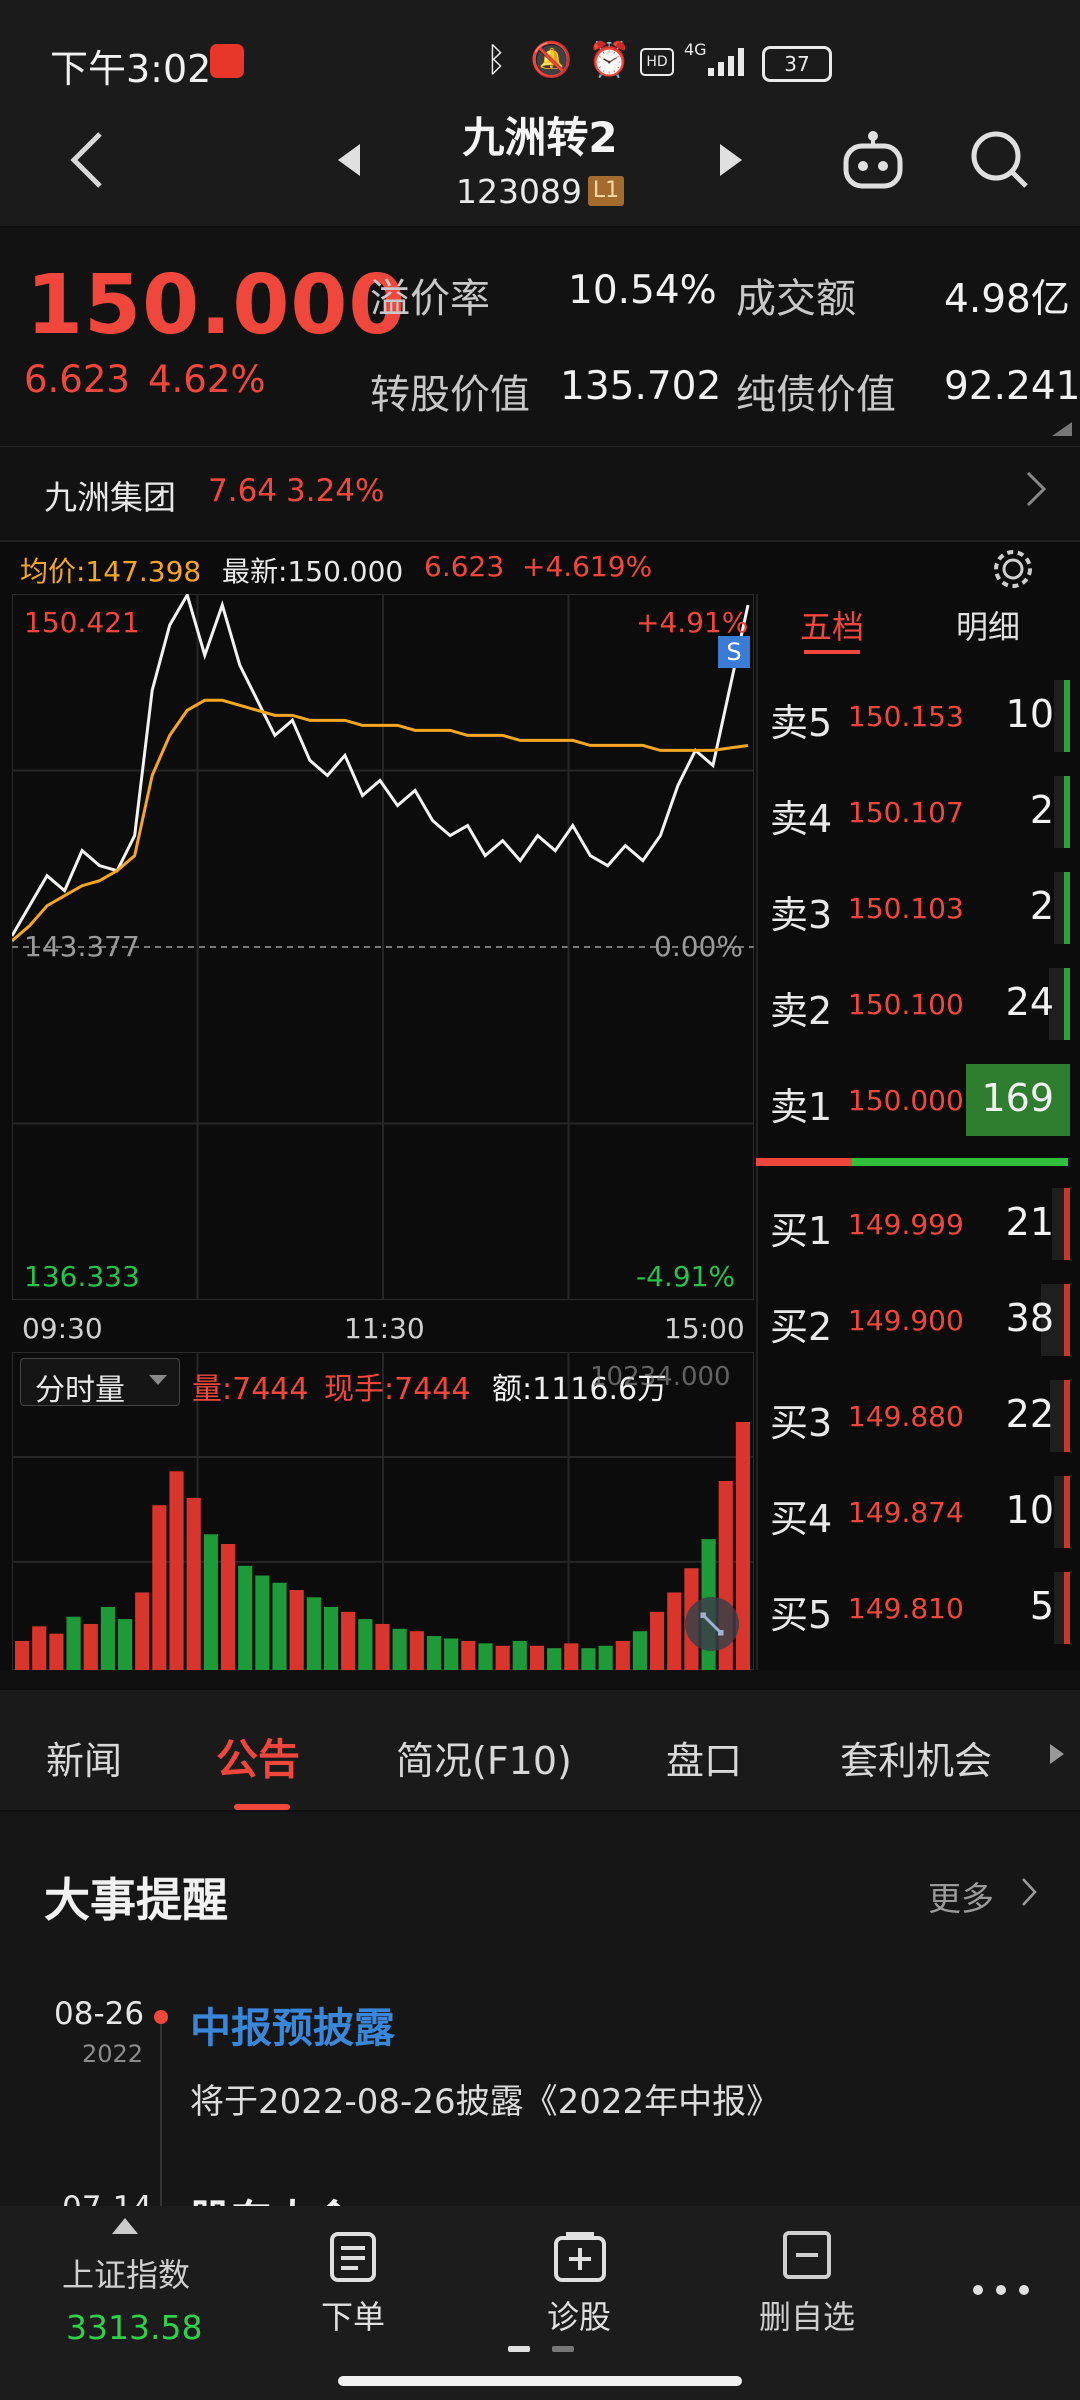 The width and height of the screenshot is (1080, 2400). What do you see at coordinates (464, 566) in the screenshot?
I see `chart-change: 6.623` at bounding box center [464, 566].